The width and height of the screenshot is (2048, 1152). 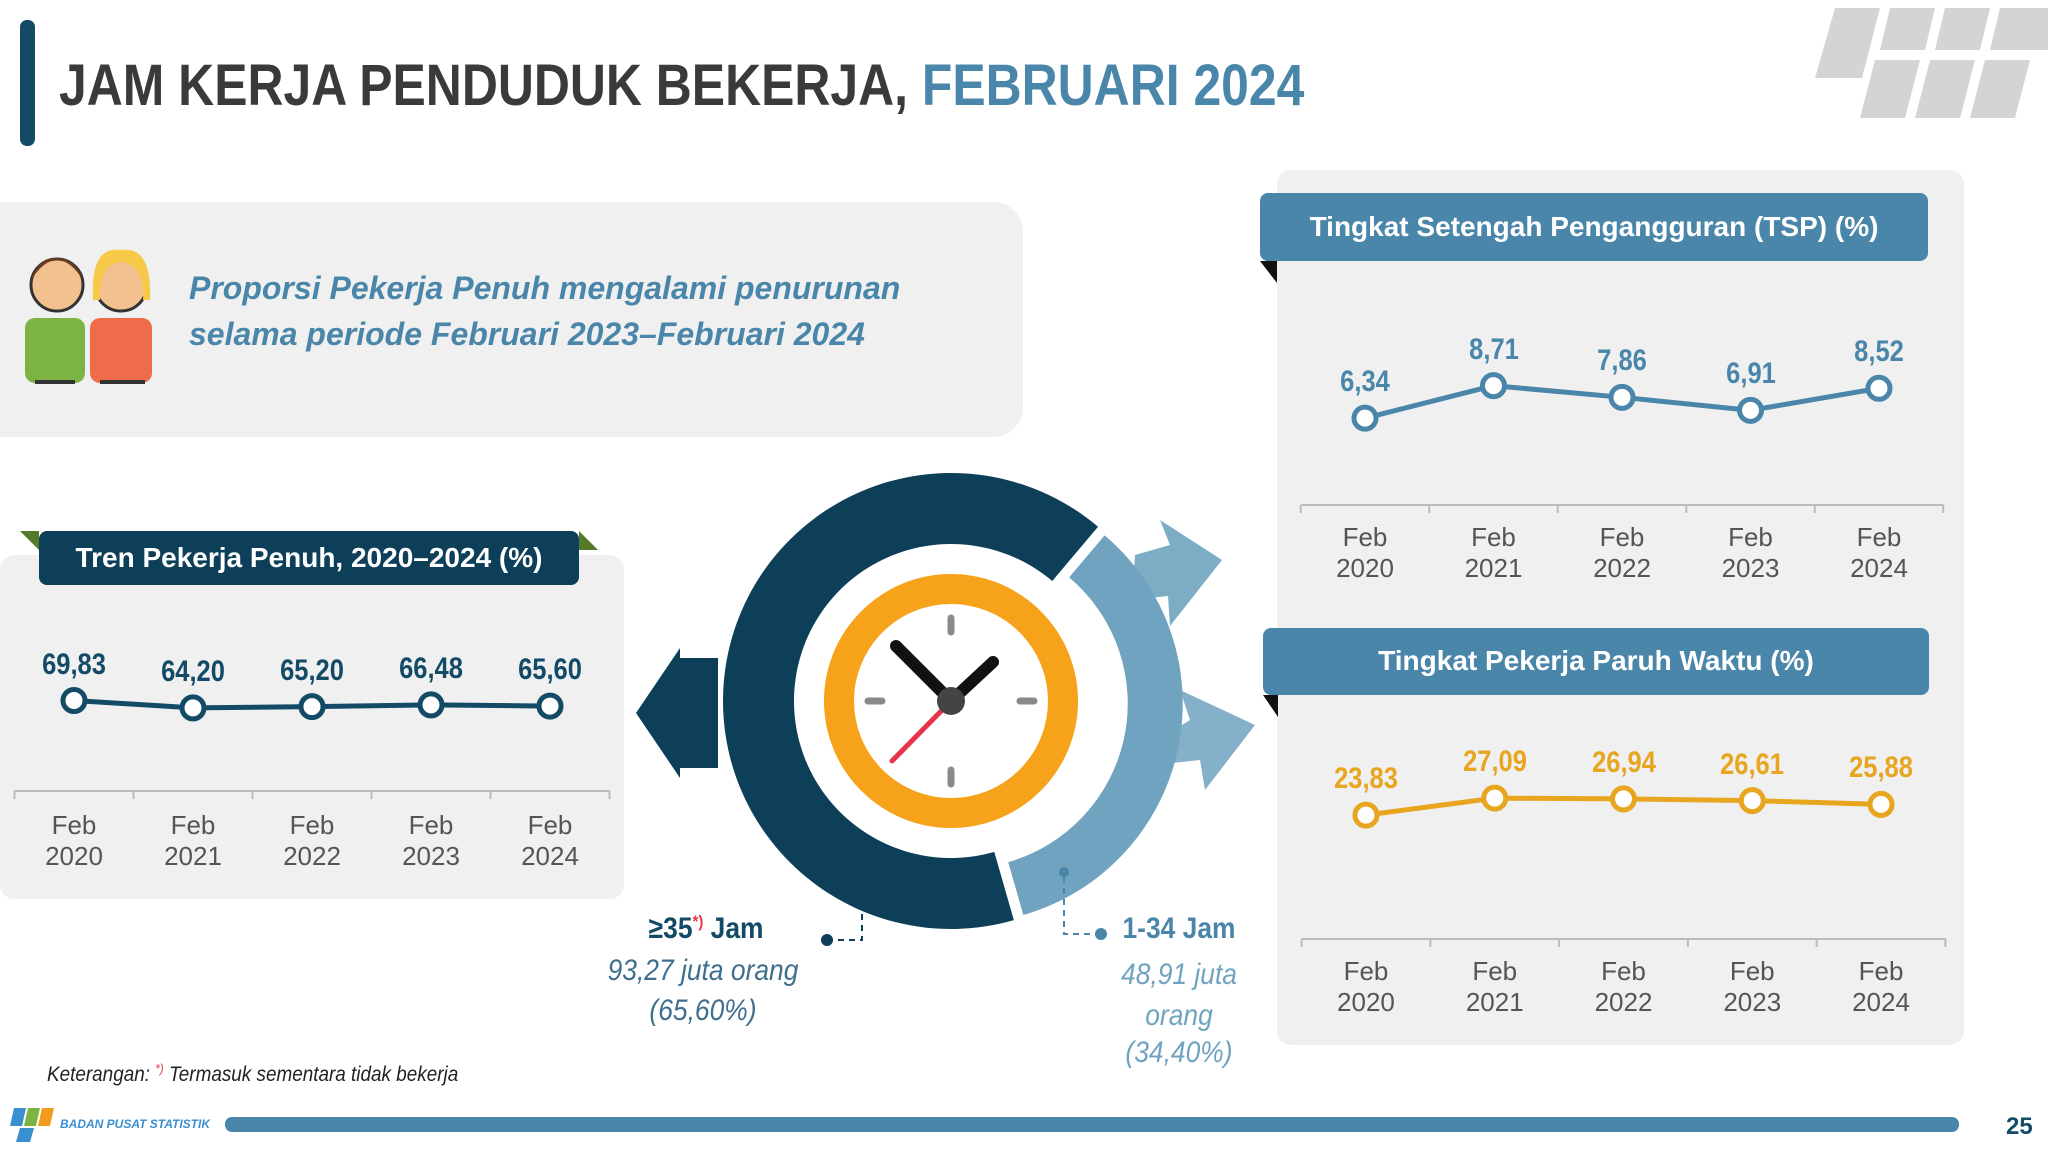 I want to click on data-label: 23,83, so click(x=1366, y=779).